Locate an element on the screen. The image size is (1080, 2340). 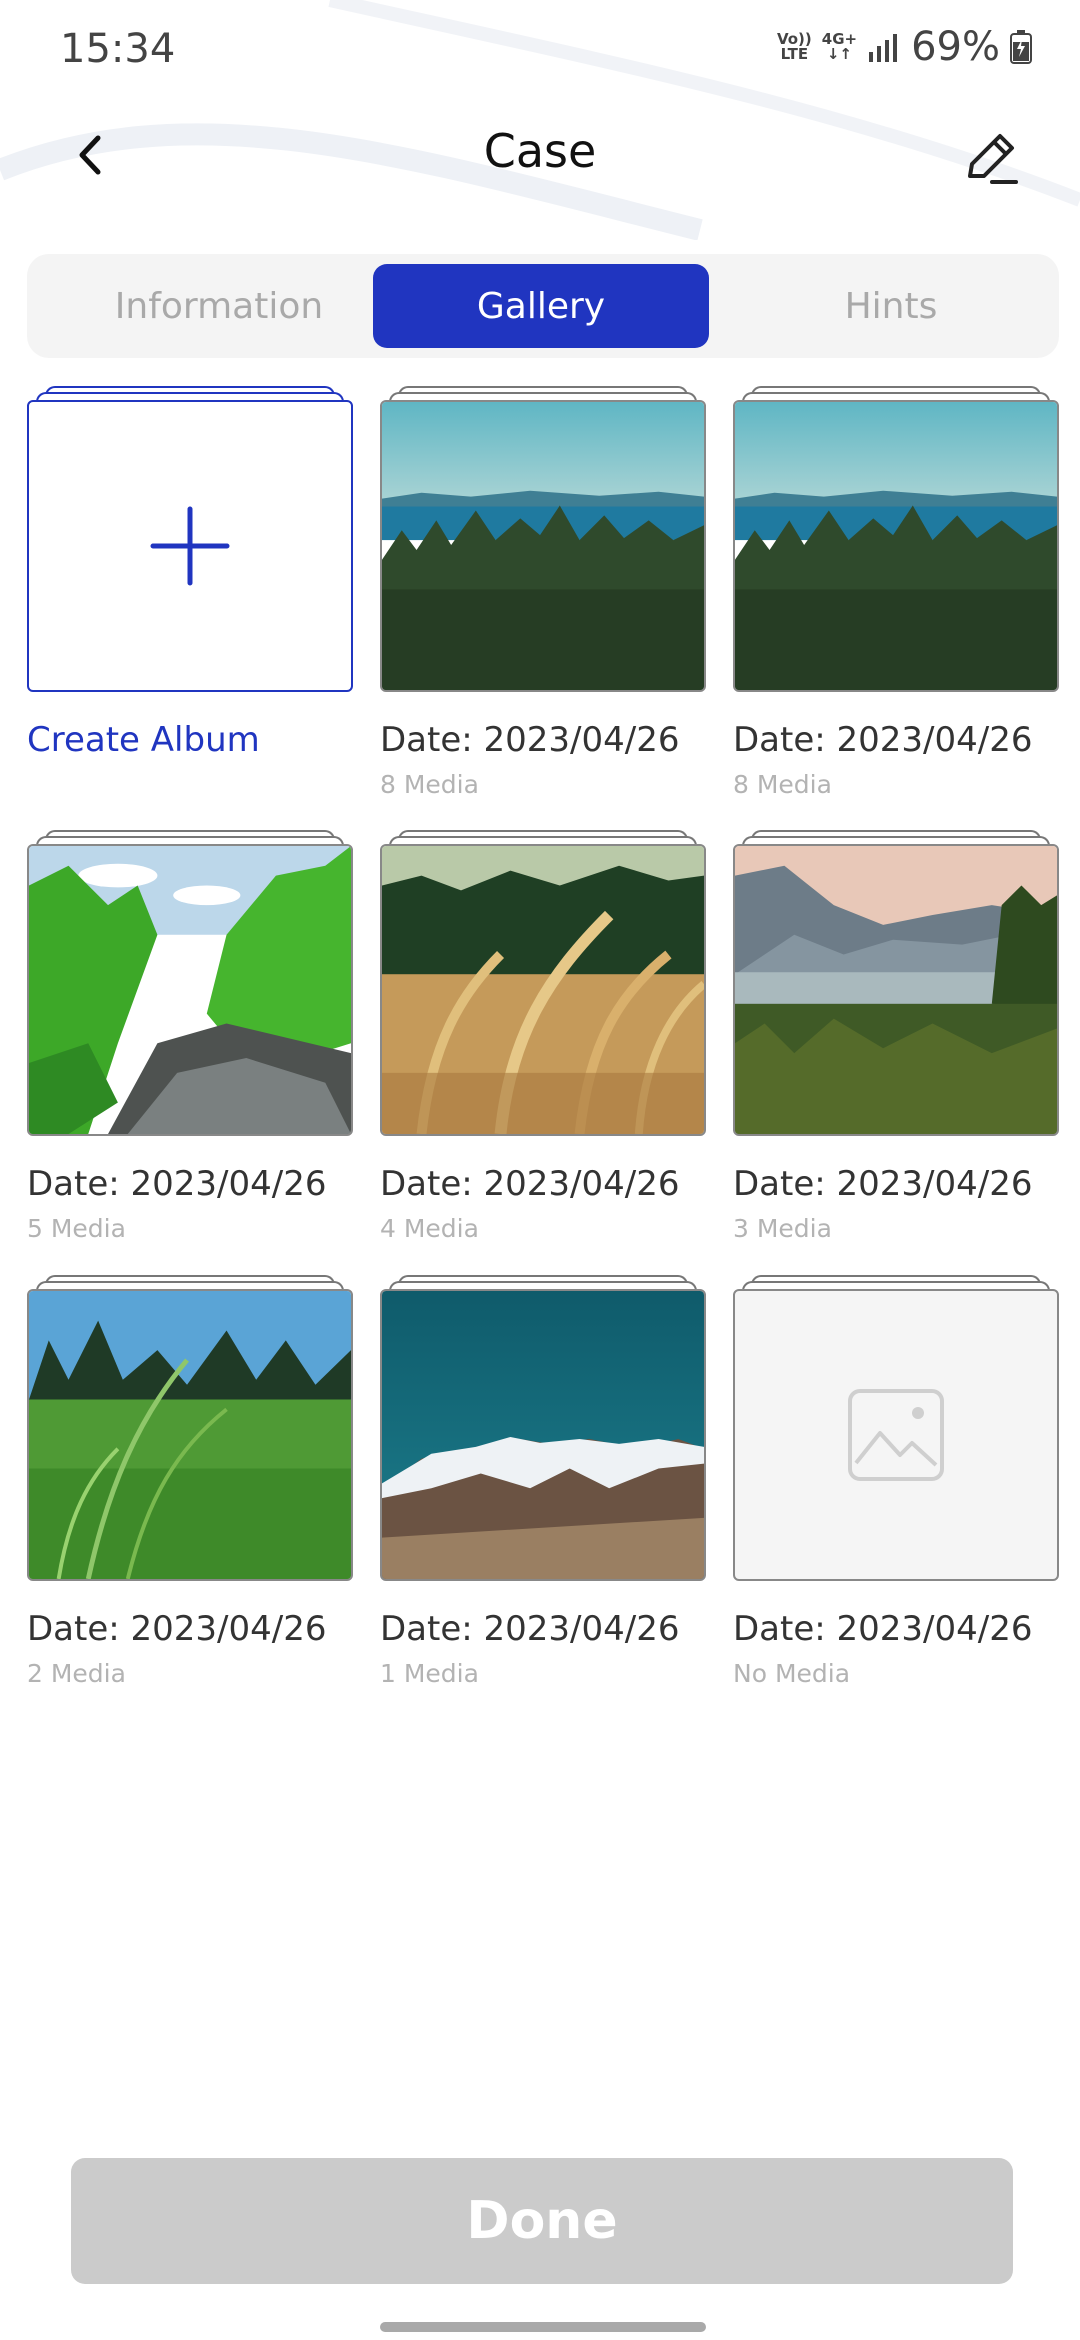
album-media-count: 3 Media is located at coordinates (782, 1228).